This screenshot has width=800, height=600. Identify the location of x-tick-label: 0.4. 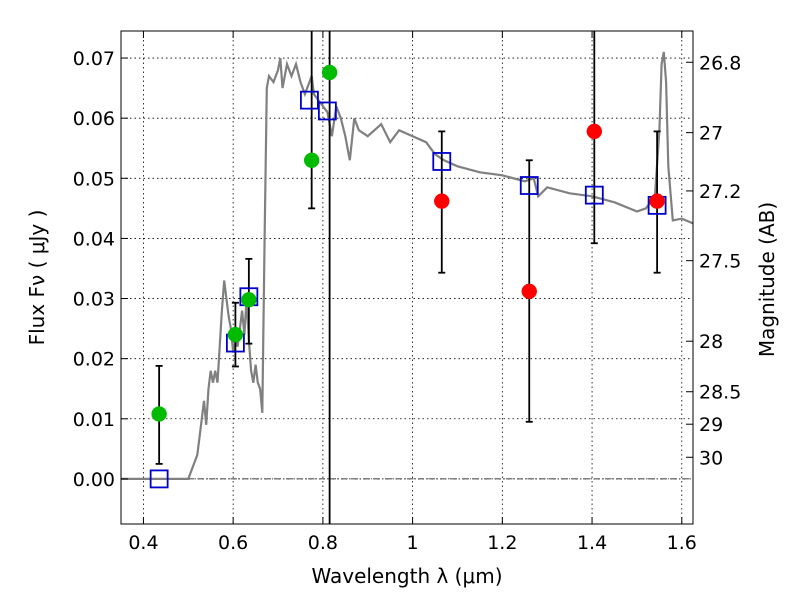
(143, 543).